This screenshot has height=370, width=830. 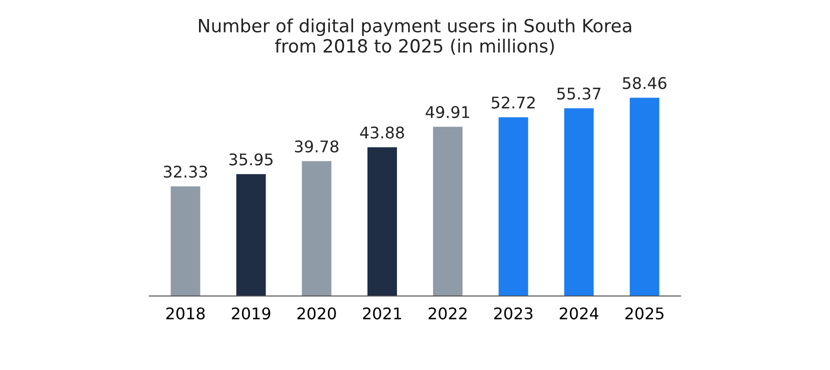 I want to click on data-label: 52.72, so click(x=513, y=102).